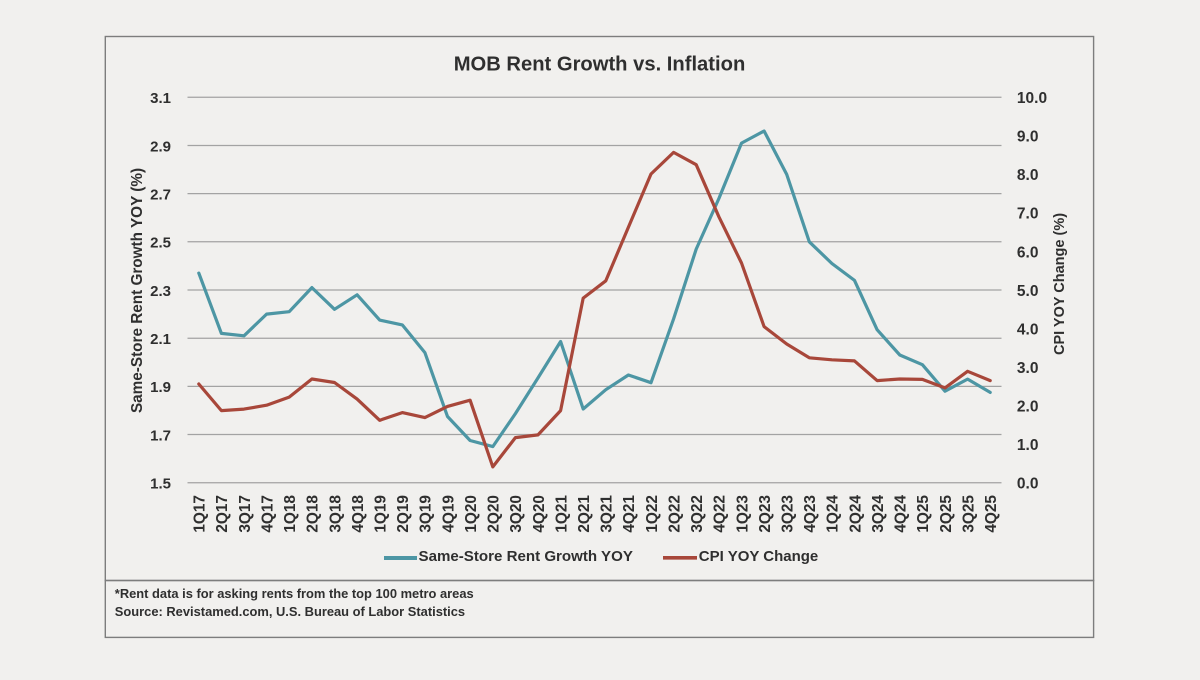  What do you see at coordinates (160, 194) in the screenshot?
I see `svg-text: 2.7` at bounding box center [160, 194].